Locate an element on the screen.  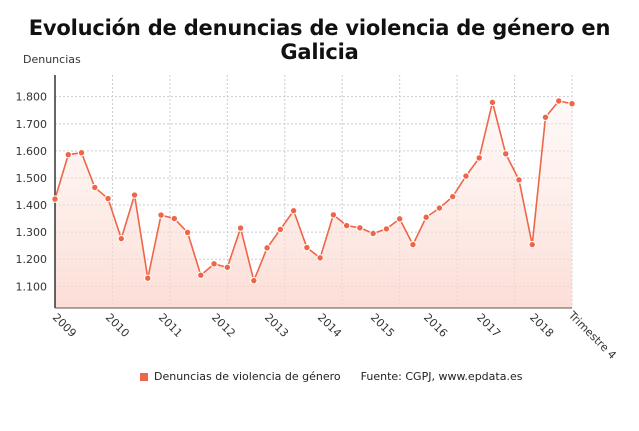
x-tick-label: 2015 is located at coordinates (382, 325).